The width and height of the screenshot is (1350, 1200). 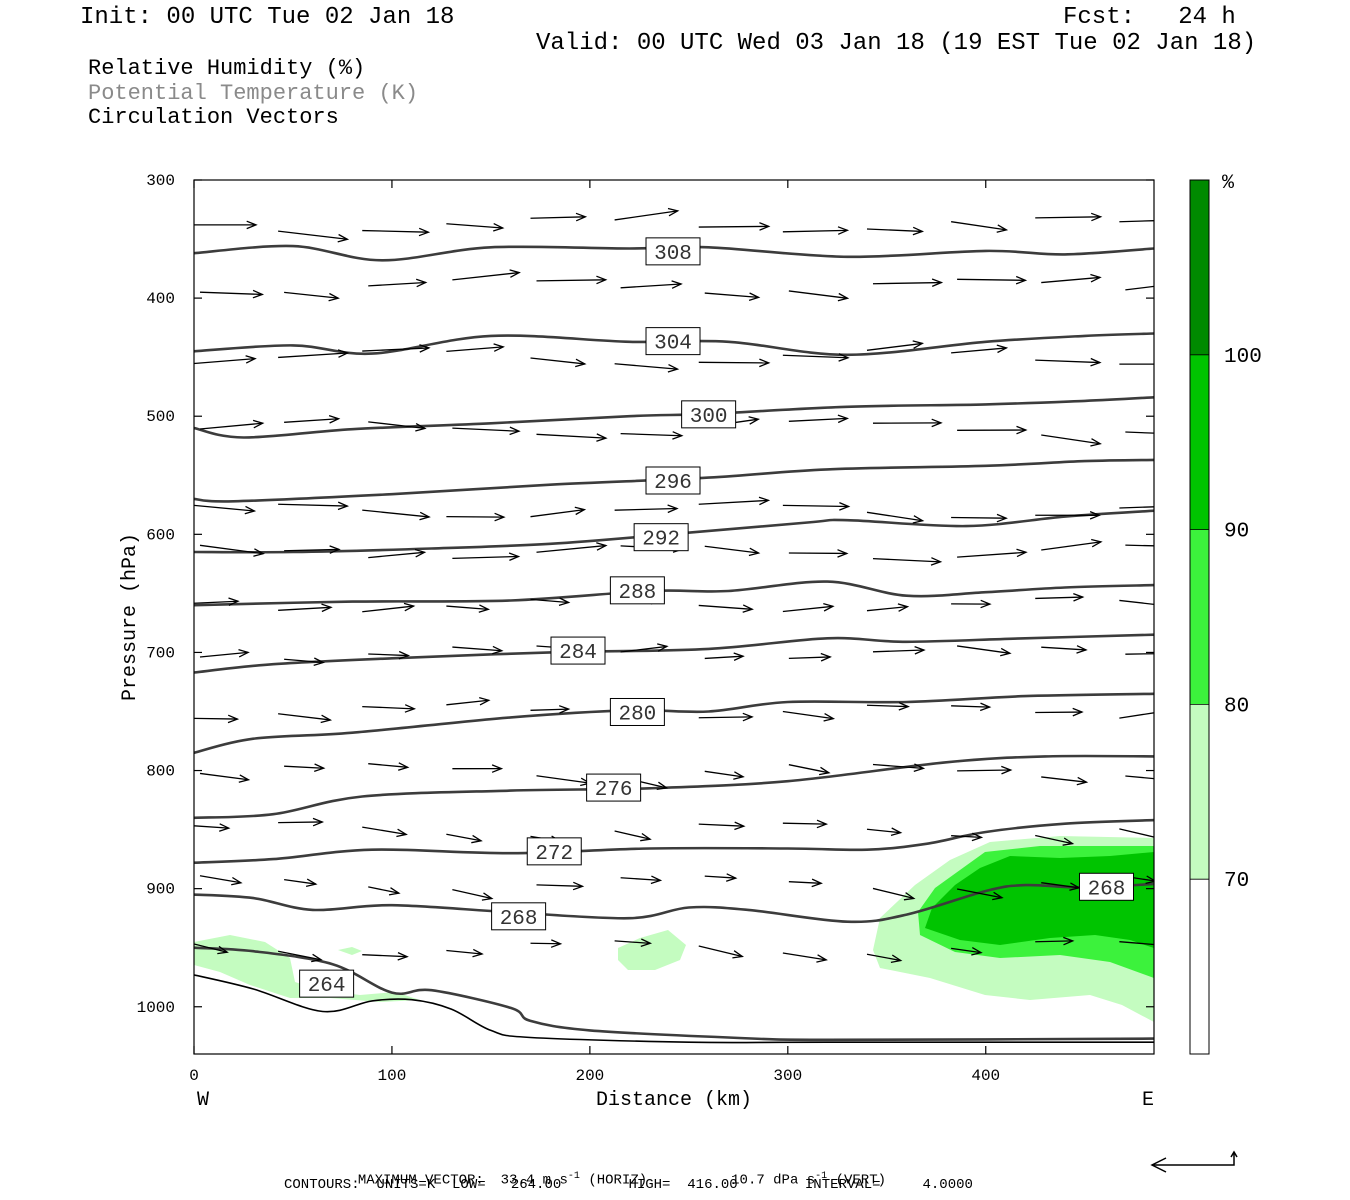 I want to click on y-tick-label: 1000, so click(x=156, y=1008).